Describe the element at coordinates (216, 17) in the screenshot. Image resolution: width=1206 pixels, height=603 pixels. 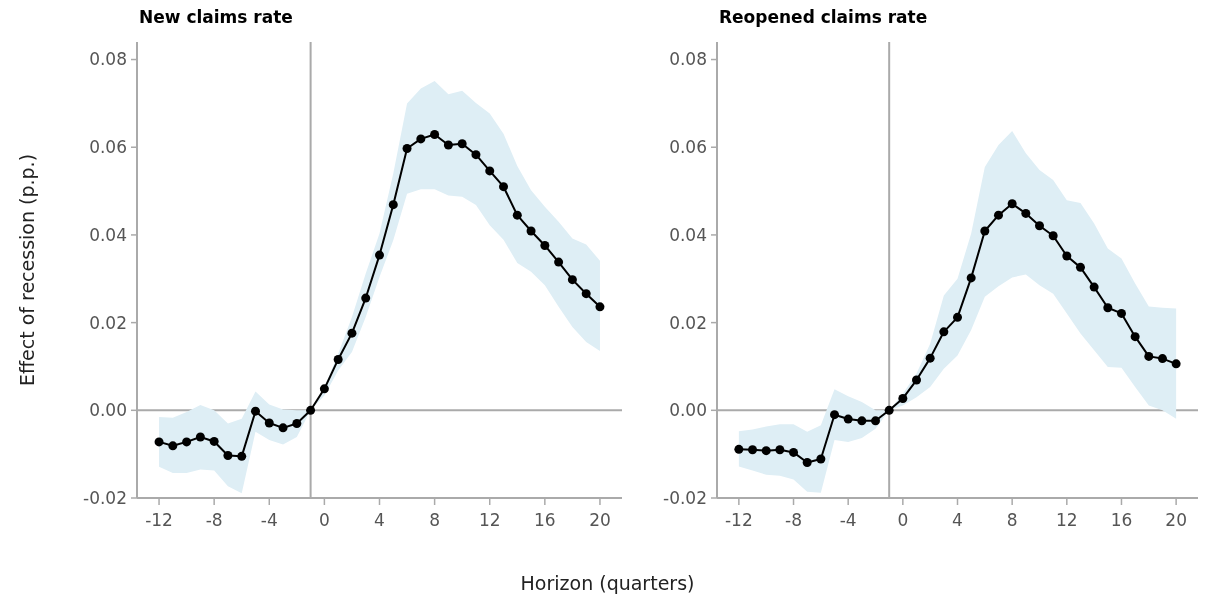
I see `chart-title: New claims rate` at that location.